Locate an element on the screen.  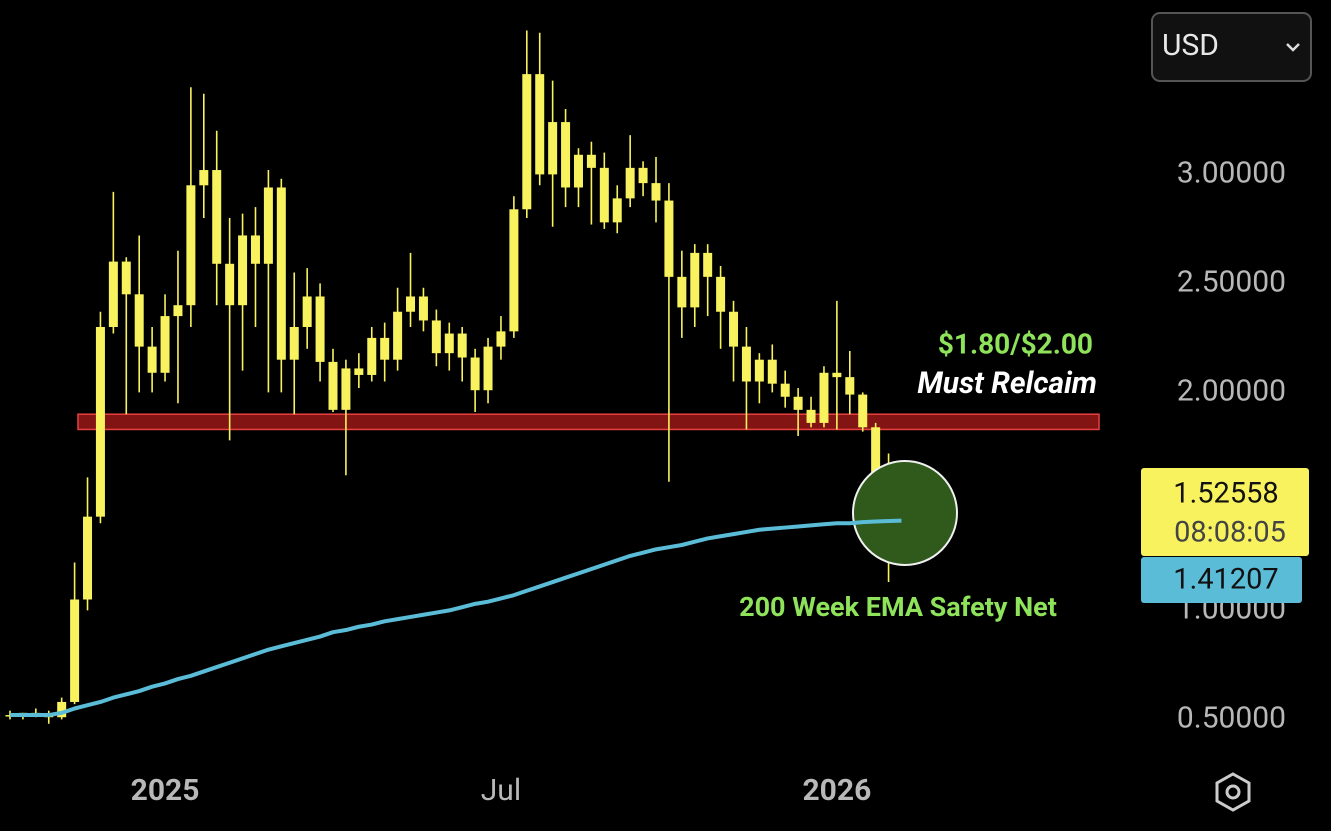
y-tick-label: 0.50000 is located at coordinates (1231, 717).